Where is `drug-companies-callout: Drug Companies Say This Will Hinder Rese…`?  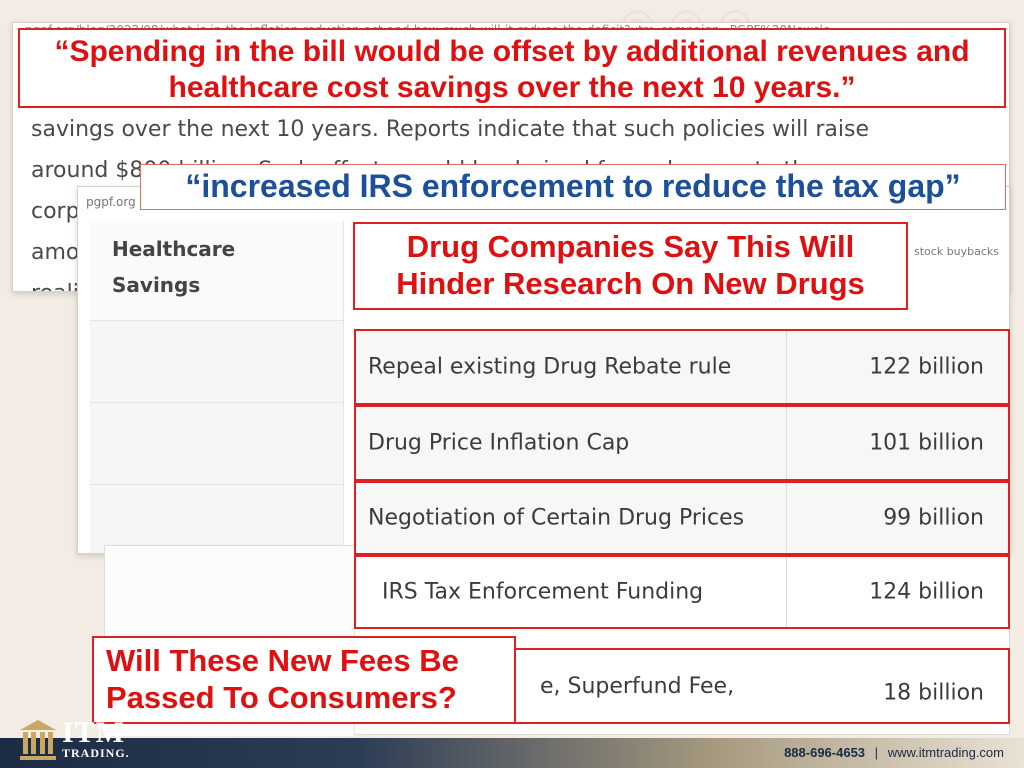
drug-companies-callout: Drug Companies Say This Will Hinder Rese… is located at coordinates (630, 266).